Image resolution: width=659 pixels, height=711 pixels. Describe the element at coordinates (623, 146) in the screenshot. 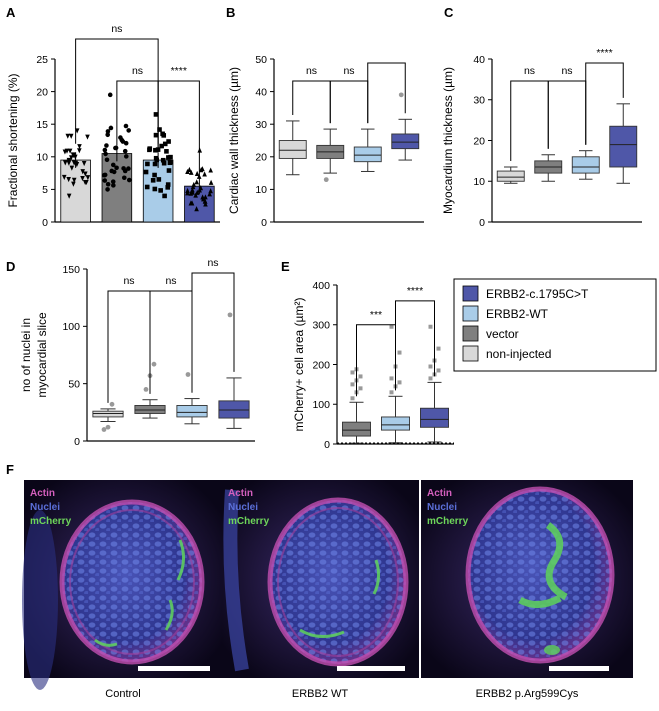

I see `box-c-erbb2-c-1795c-t` at that location.